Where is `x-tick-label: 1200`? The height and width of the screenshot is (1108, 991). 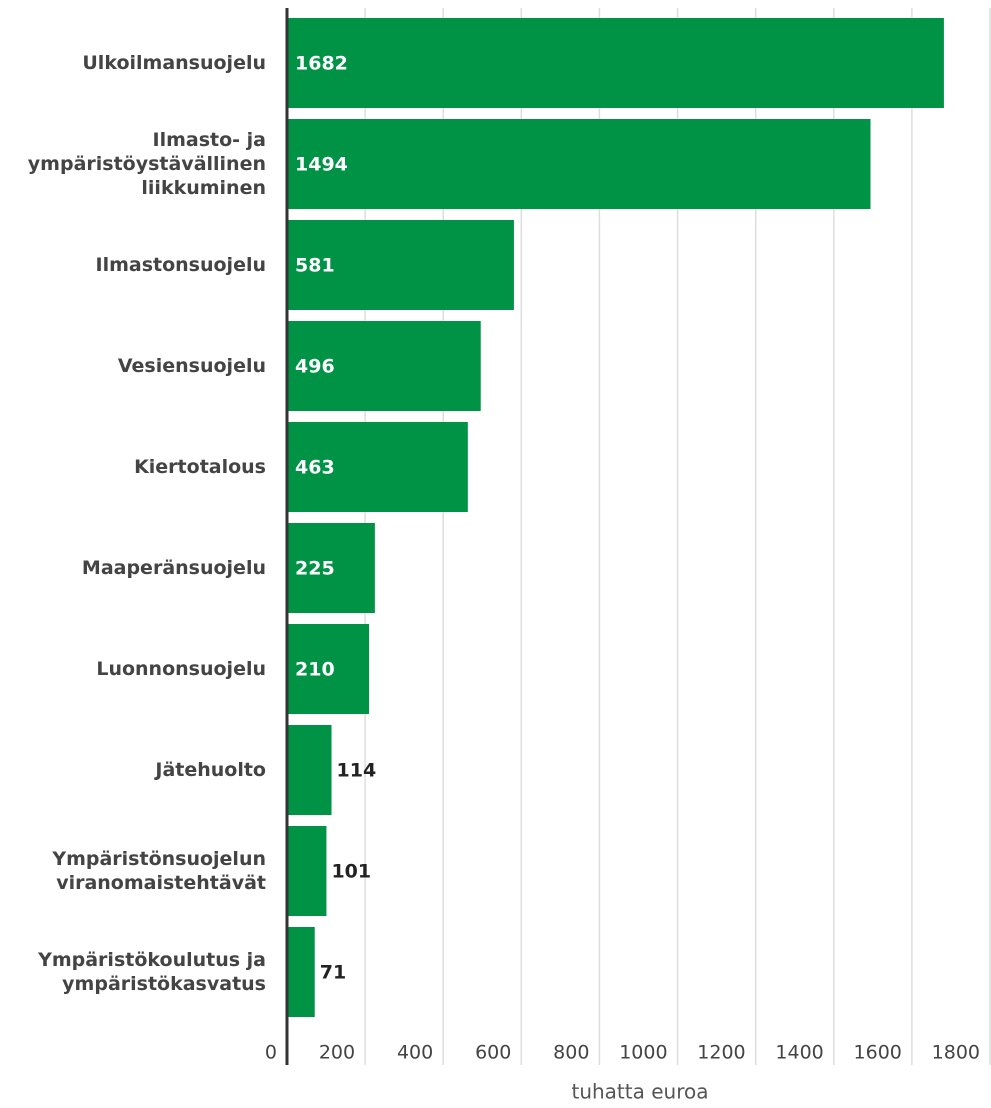
x-tick-label: 1200 is located at coordinates (721, 1053).